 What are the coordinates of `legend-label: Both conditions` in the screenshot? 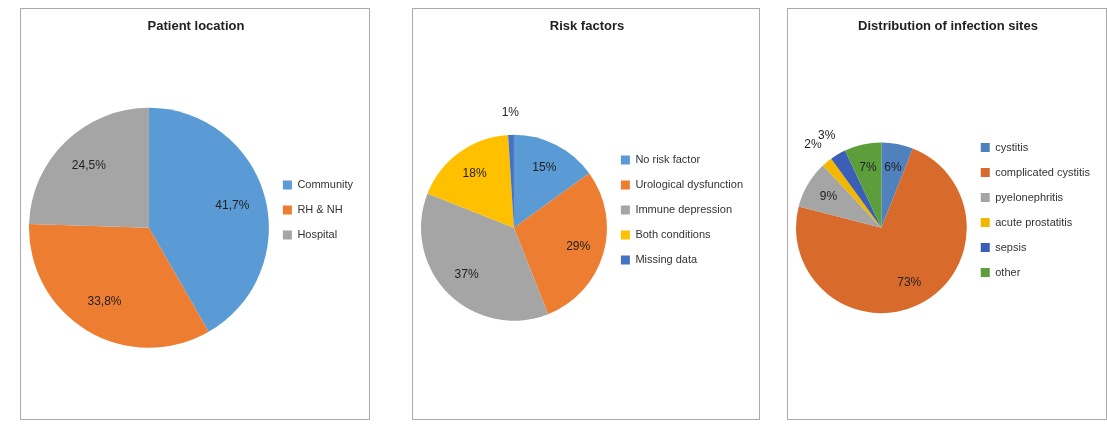 It's located at (673, 234).